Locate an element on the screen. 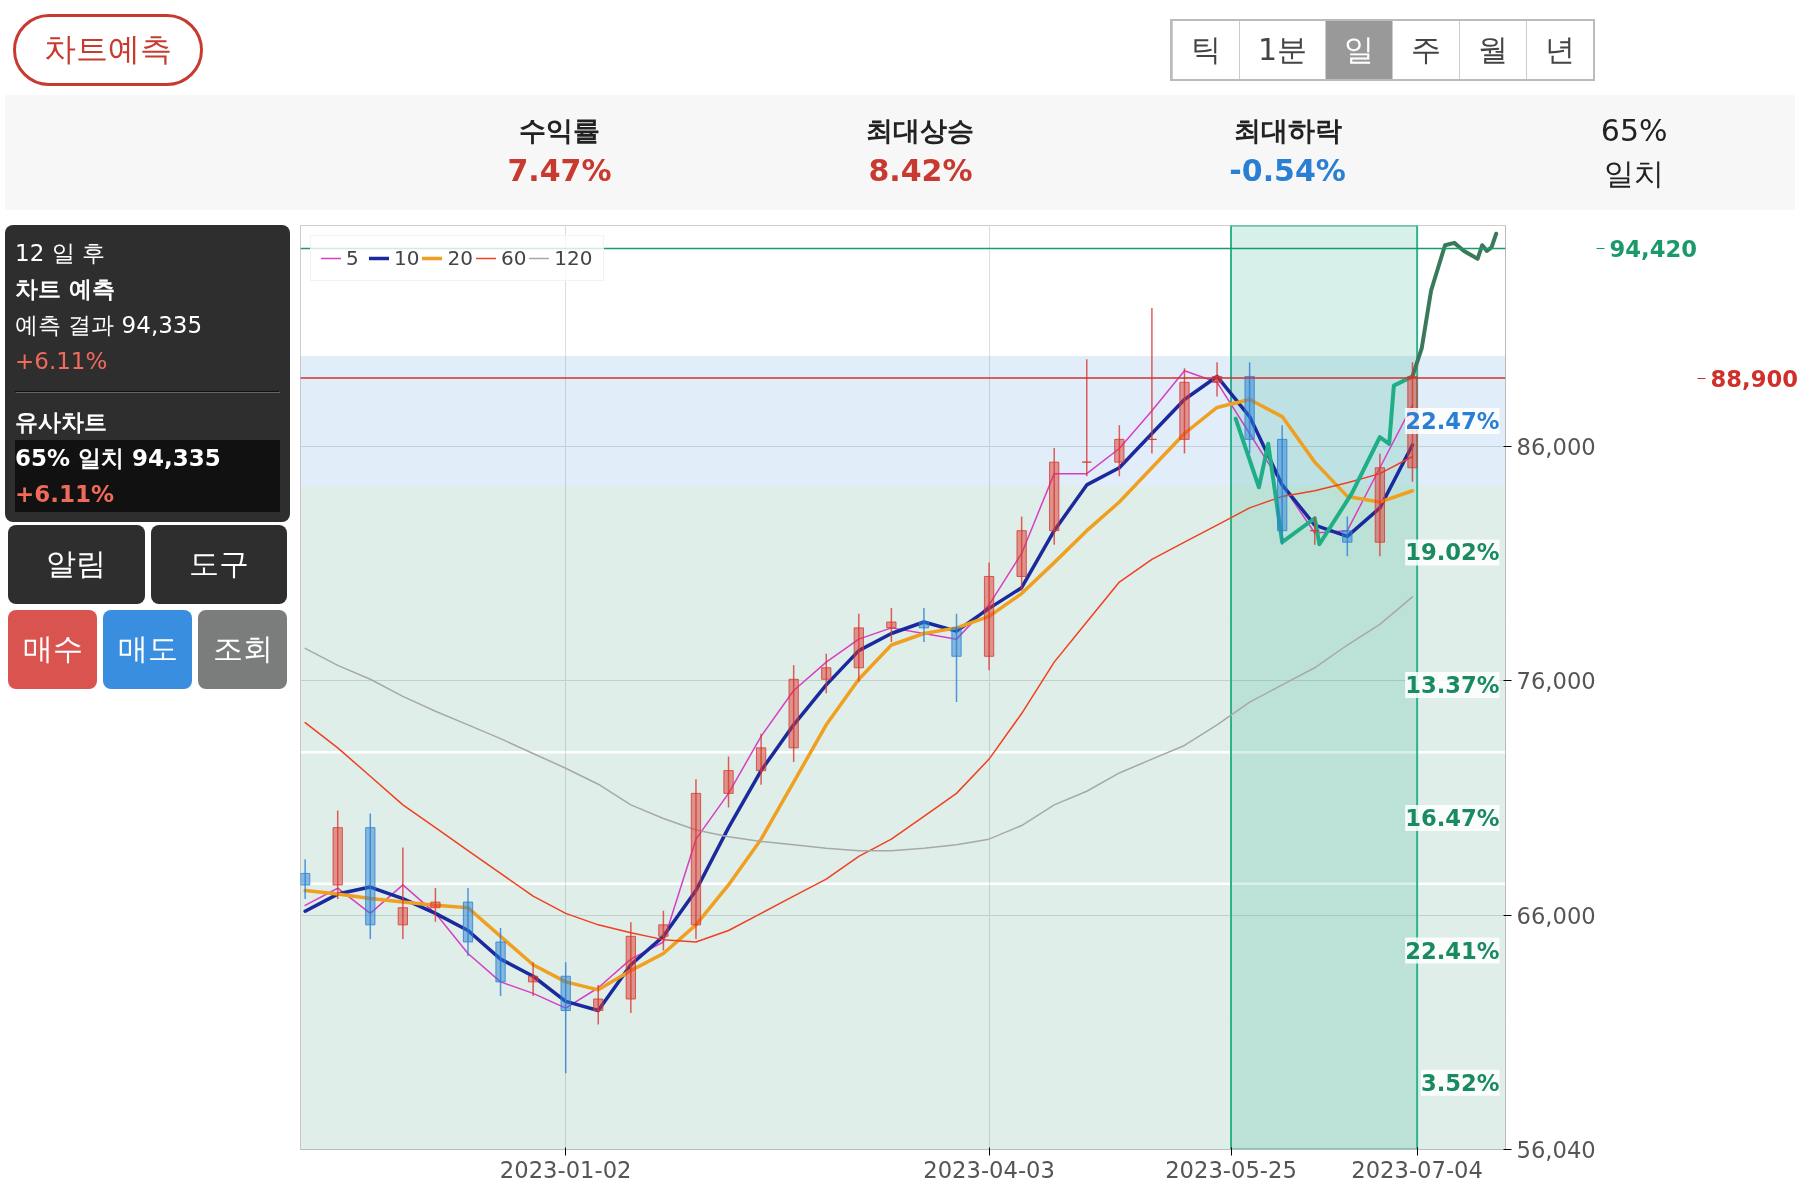 This screenshot has height=1185, width=1803. legend-label: 10 is located at coordinates (407, 258).